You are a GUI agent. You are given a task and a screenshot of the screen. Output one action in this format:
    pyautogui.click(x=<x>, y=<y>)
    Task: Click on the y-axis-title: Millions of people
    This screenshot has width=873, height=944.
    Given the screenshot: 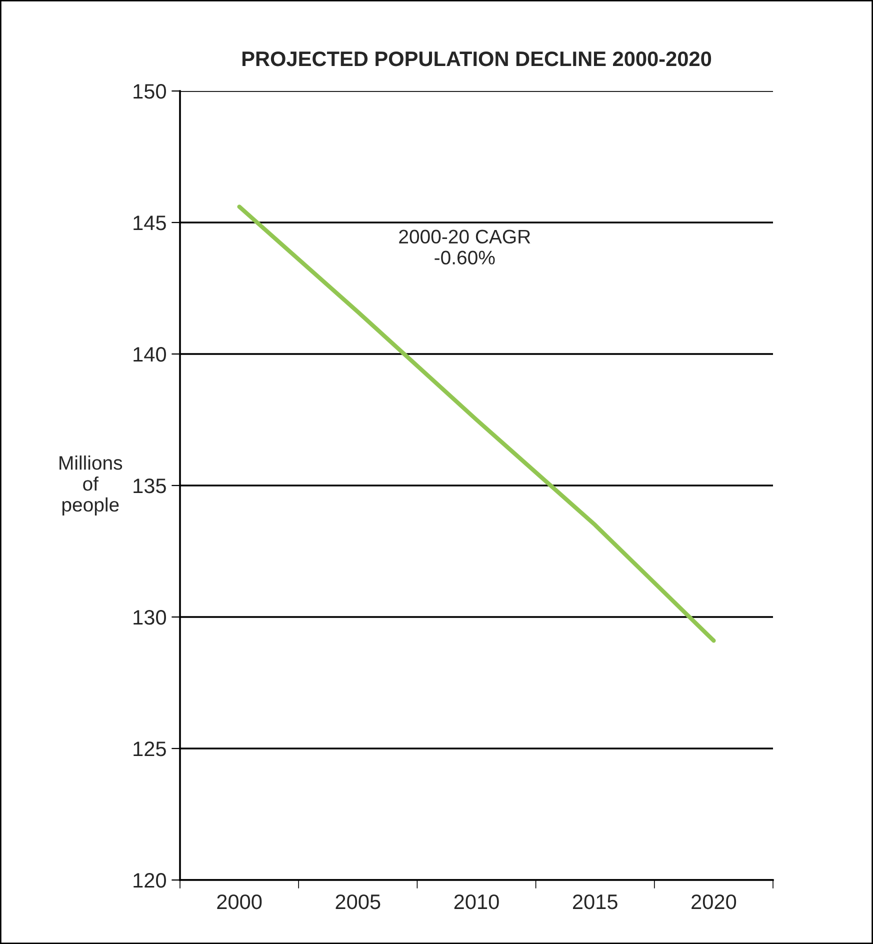 What is the action you would take?
    pyautogui.click(x=91, y=485)
    